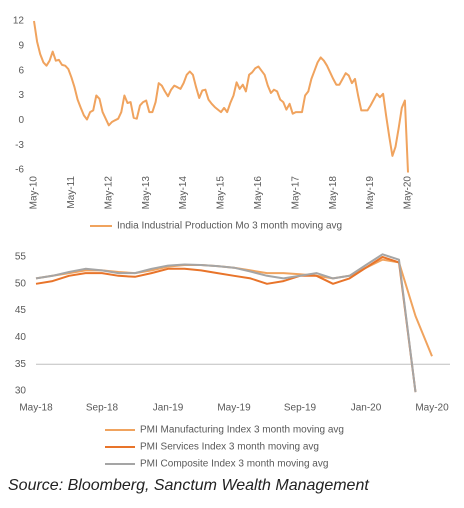 This screenshot has width=464, height=508. What do you see at coordinates (21, 257) in the screenshot?
I see `y-tick-label: 55` at bounding box center [21, 257].